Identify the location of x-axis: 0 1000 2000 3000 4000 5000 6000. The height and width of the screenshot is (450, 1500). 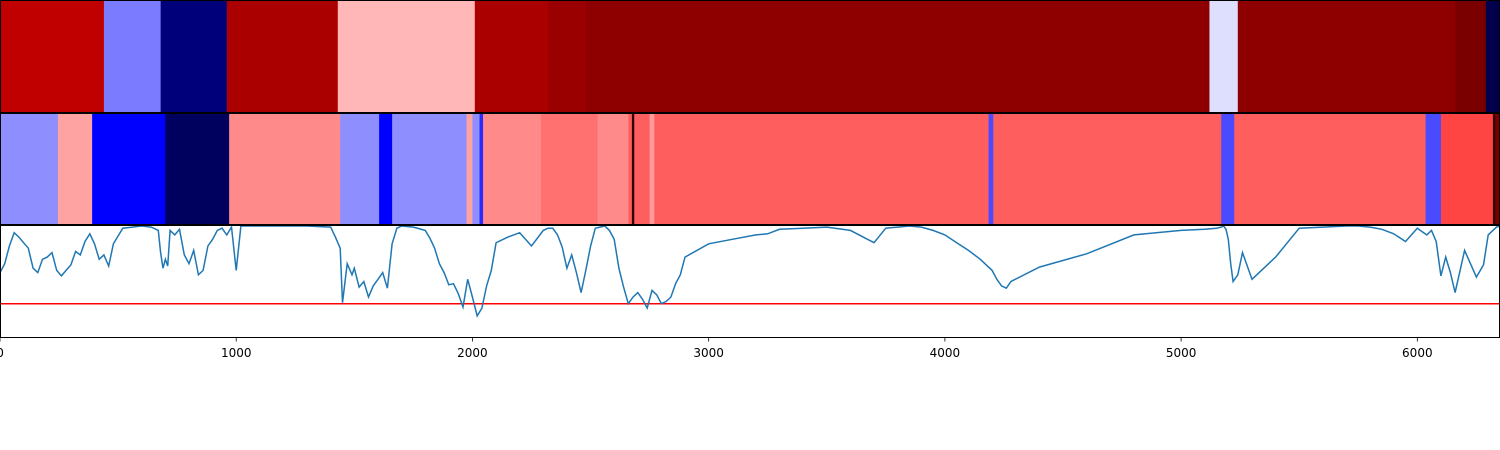
(716, 349).